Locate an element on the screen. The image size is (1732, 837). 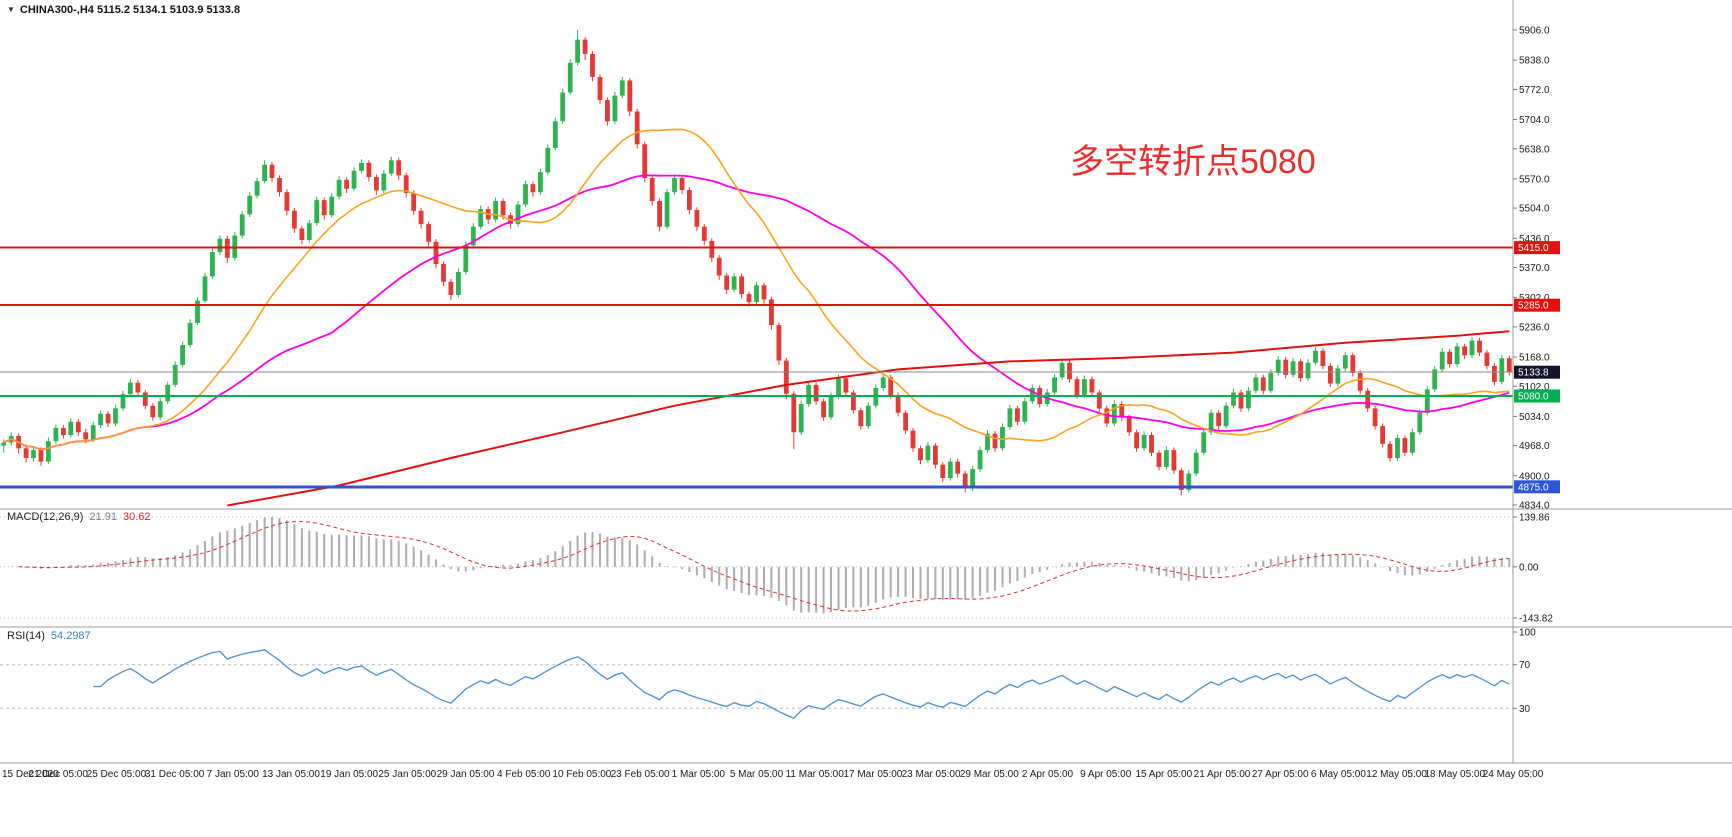
price-axis-label: 4968.0 is located at coordinates (1534, 446).